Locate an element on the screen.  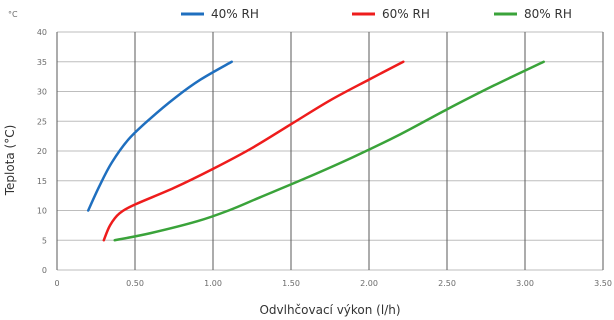
y-tick-label: 10 is located at coordinates (42, 211).